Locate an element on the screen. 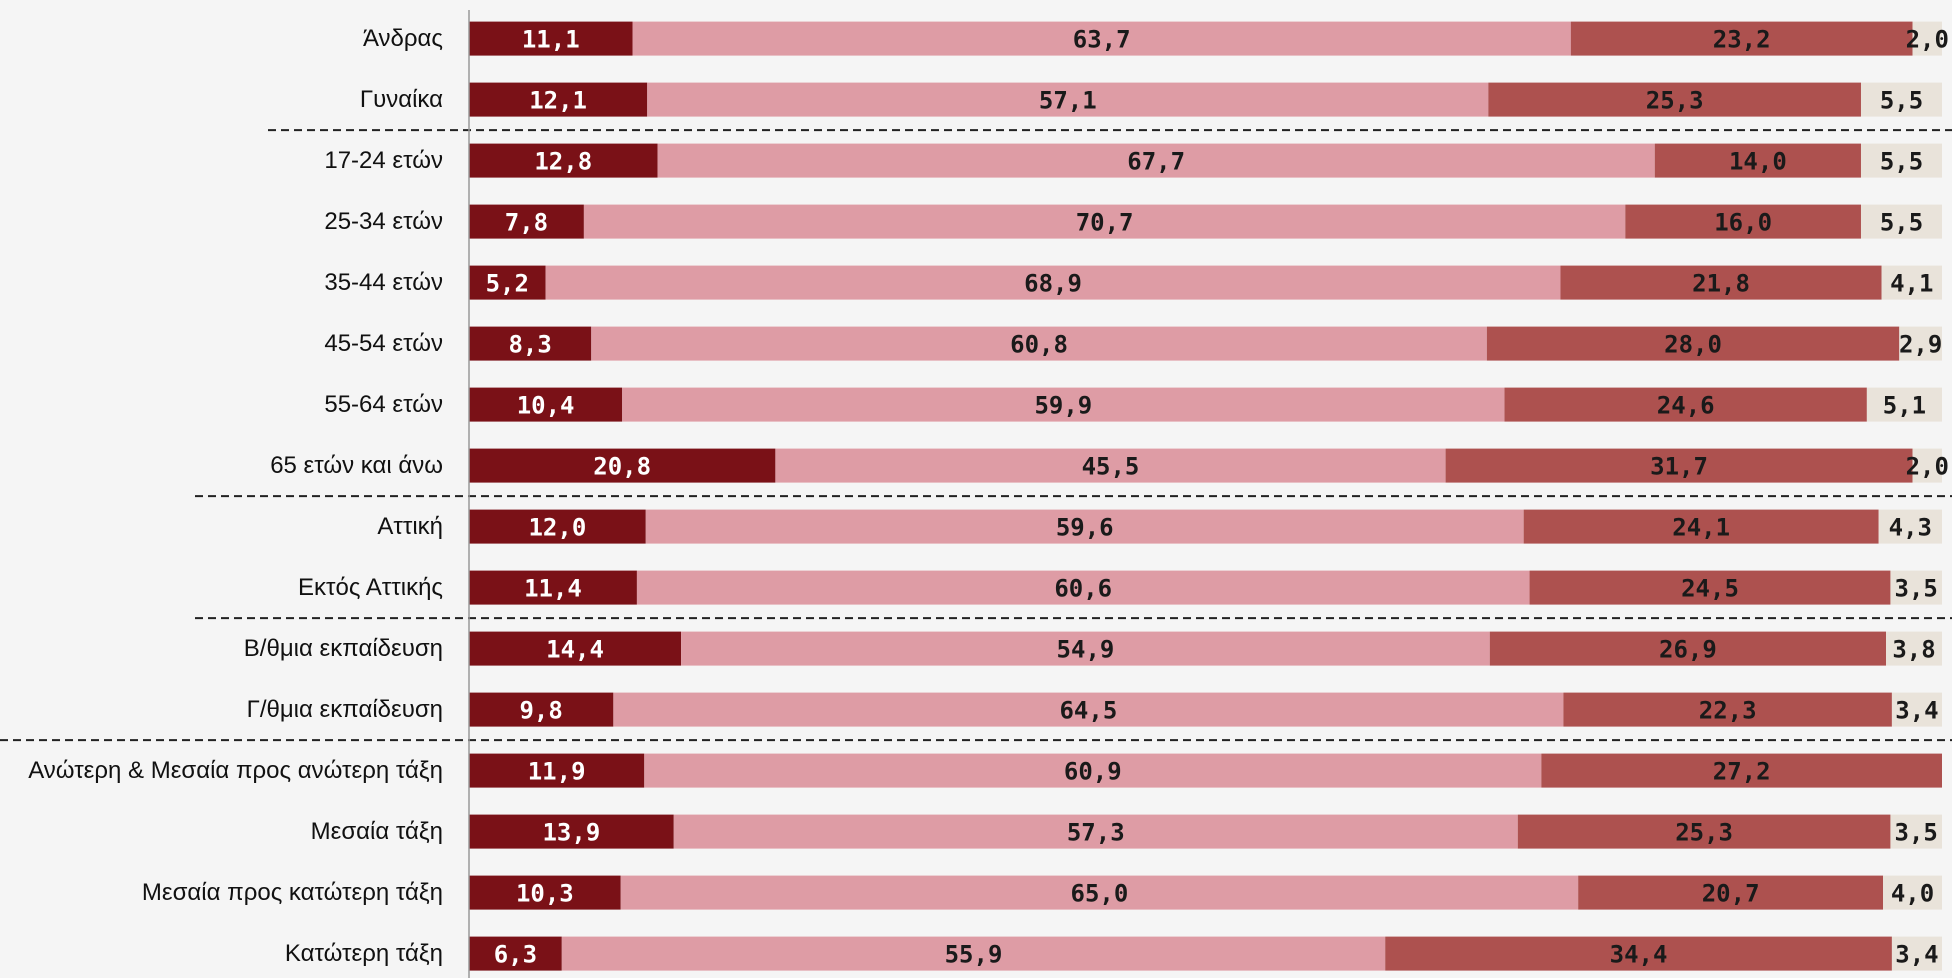  value-label: 24,6 is located at coordinates (1686, 406).